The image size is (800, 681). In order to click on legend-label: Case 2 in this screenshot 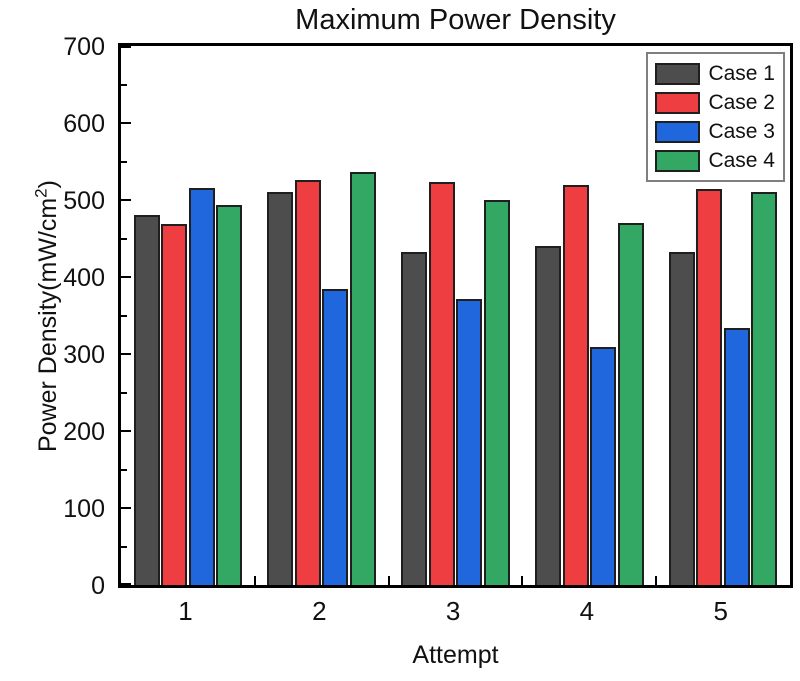, I will do `click(741, 102)`.